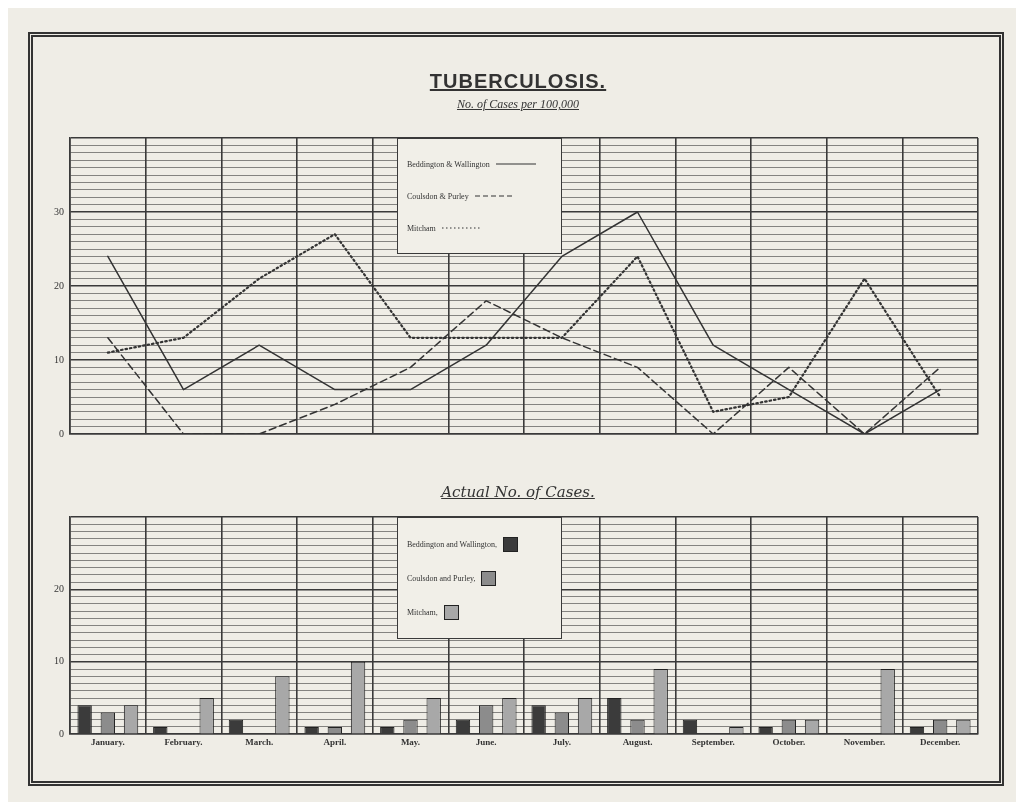 The height and width of the screenshot is (810, 1024). I want to click on chart-title: TUBERCULOSIS., so click(518, 81).